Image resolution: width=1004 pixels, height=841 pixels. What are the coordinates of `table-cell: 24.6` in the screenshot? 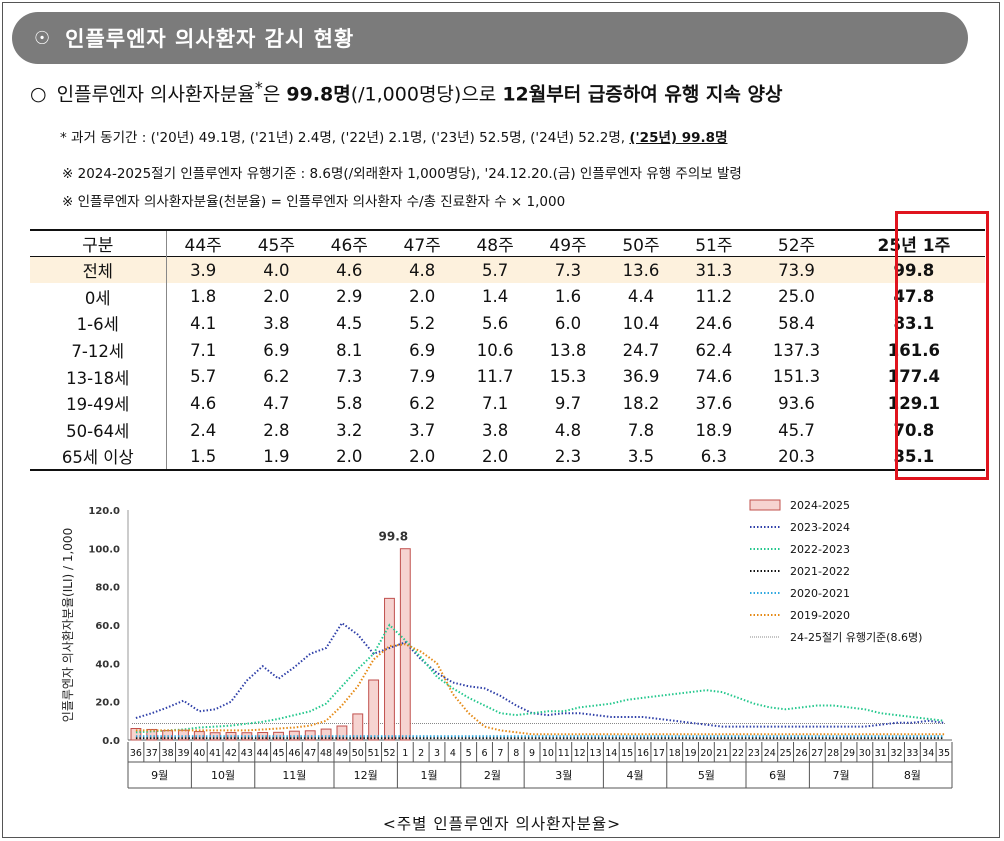 It's located at (714, 323).